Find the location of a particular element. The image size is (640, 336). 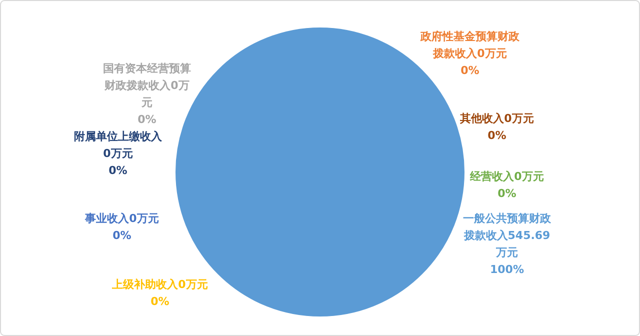

data-label: 100% is located at coordinates (507, 269).